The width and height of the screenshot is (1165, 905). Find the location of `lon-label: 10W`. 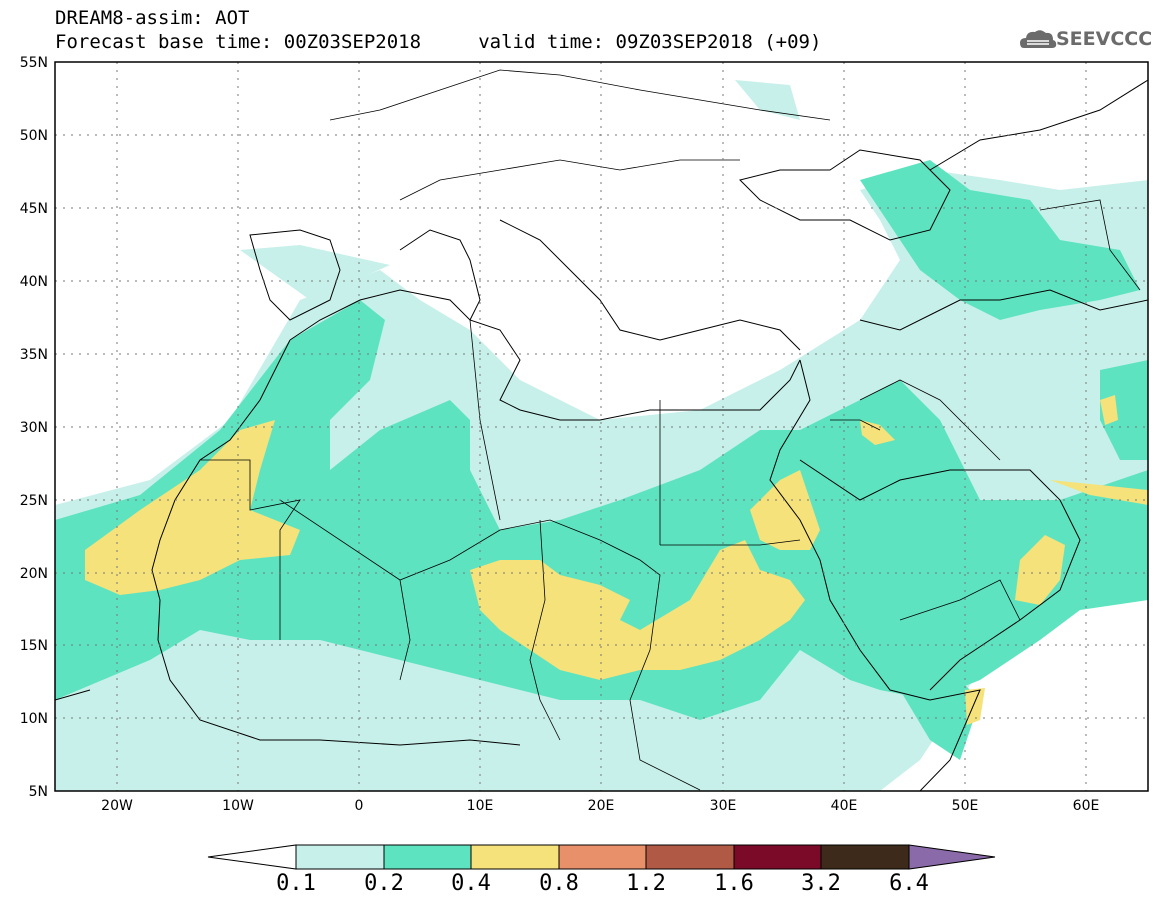

lon-label: 10W is located at coordinates (238, 806).